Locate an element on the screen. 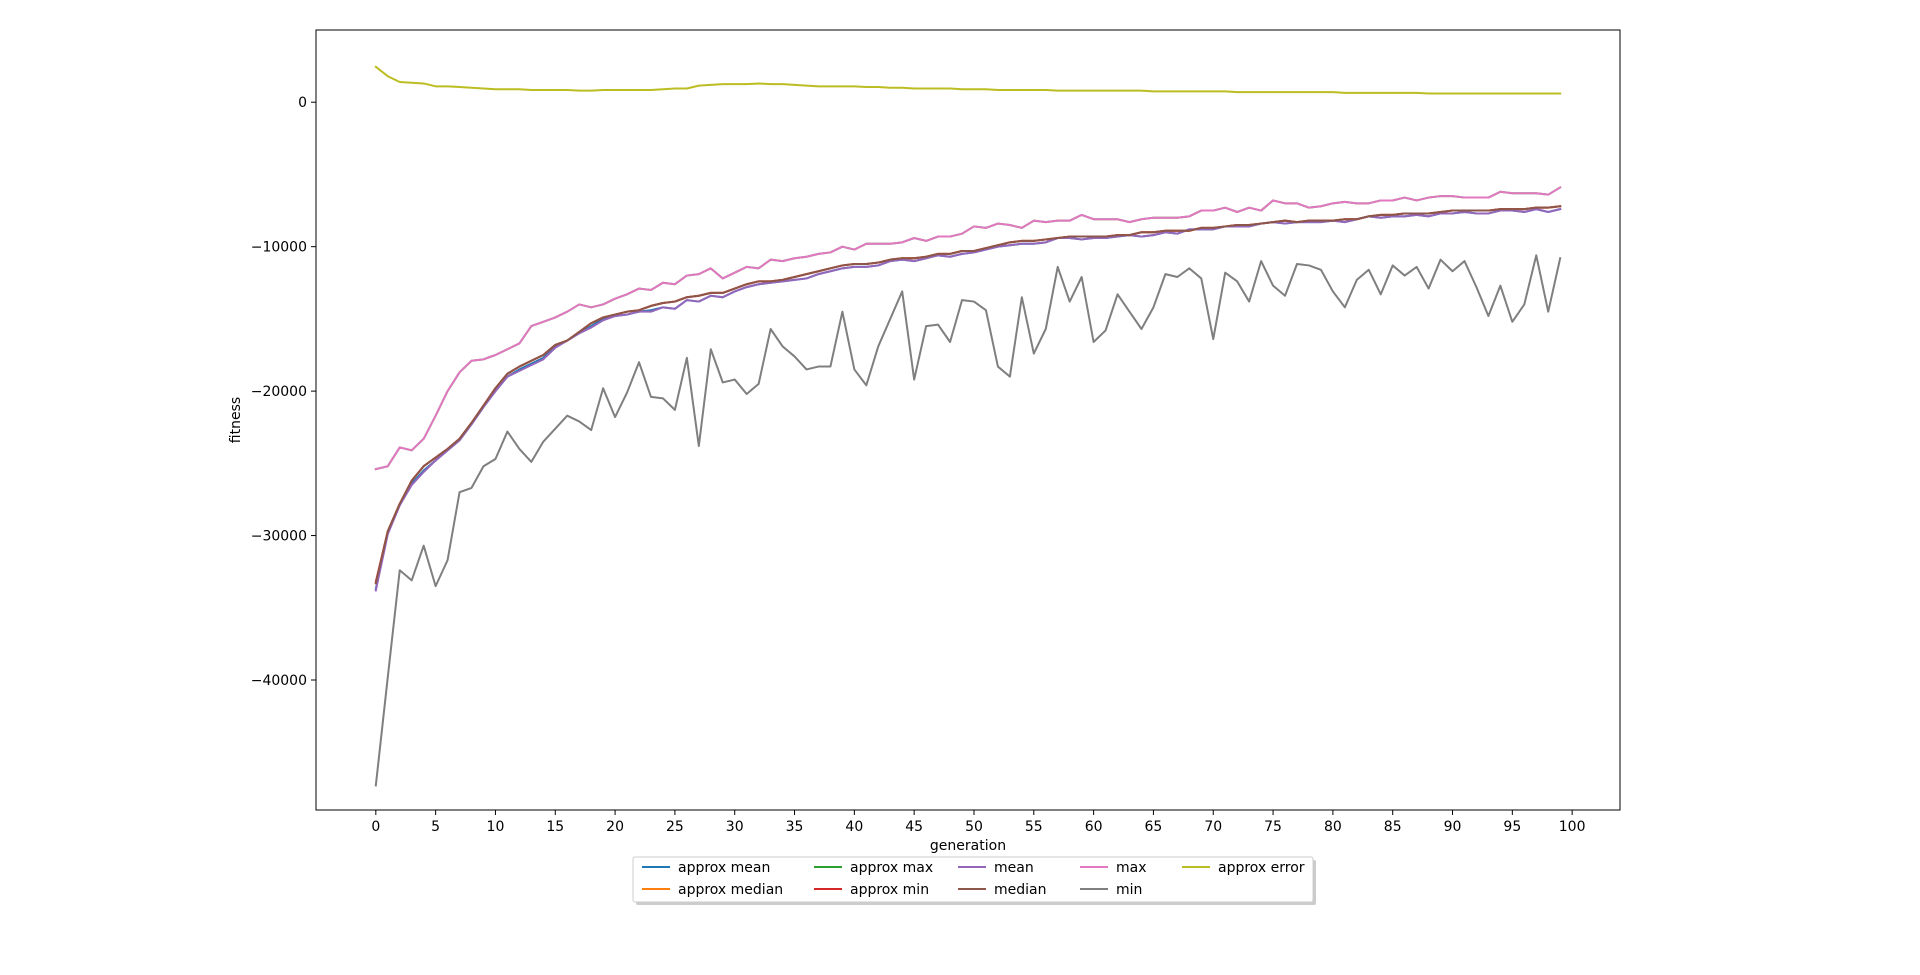 The image size is (1920, 975). series-line-approx-error is located at coordinates (968, 80).